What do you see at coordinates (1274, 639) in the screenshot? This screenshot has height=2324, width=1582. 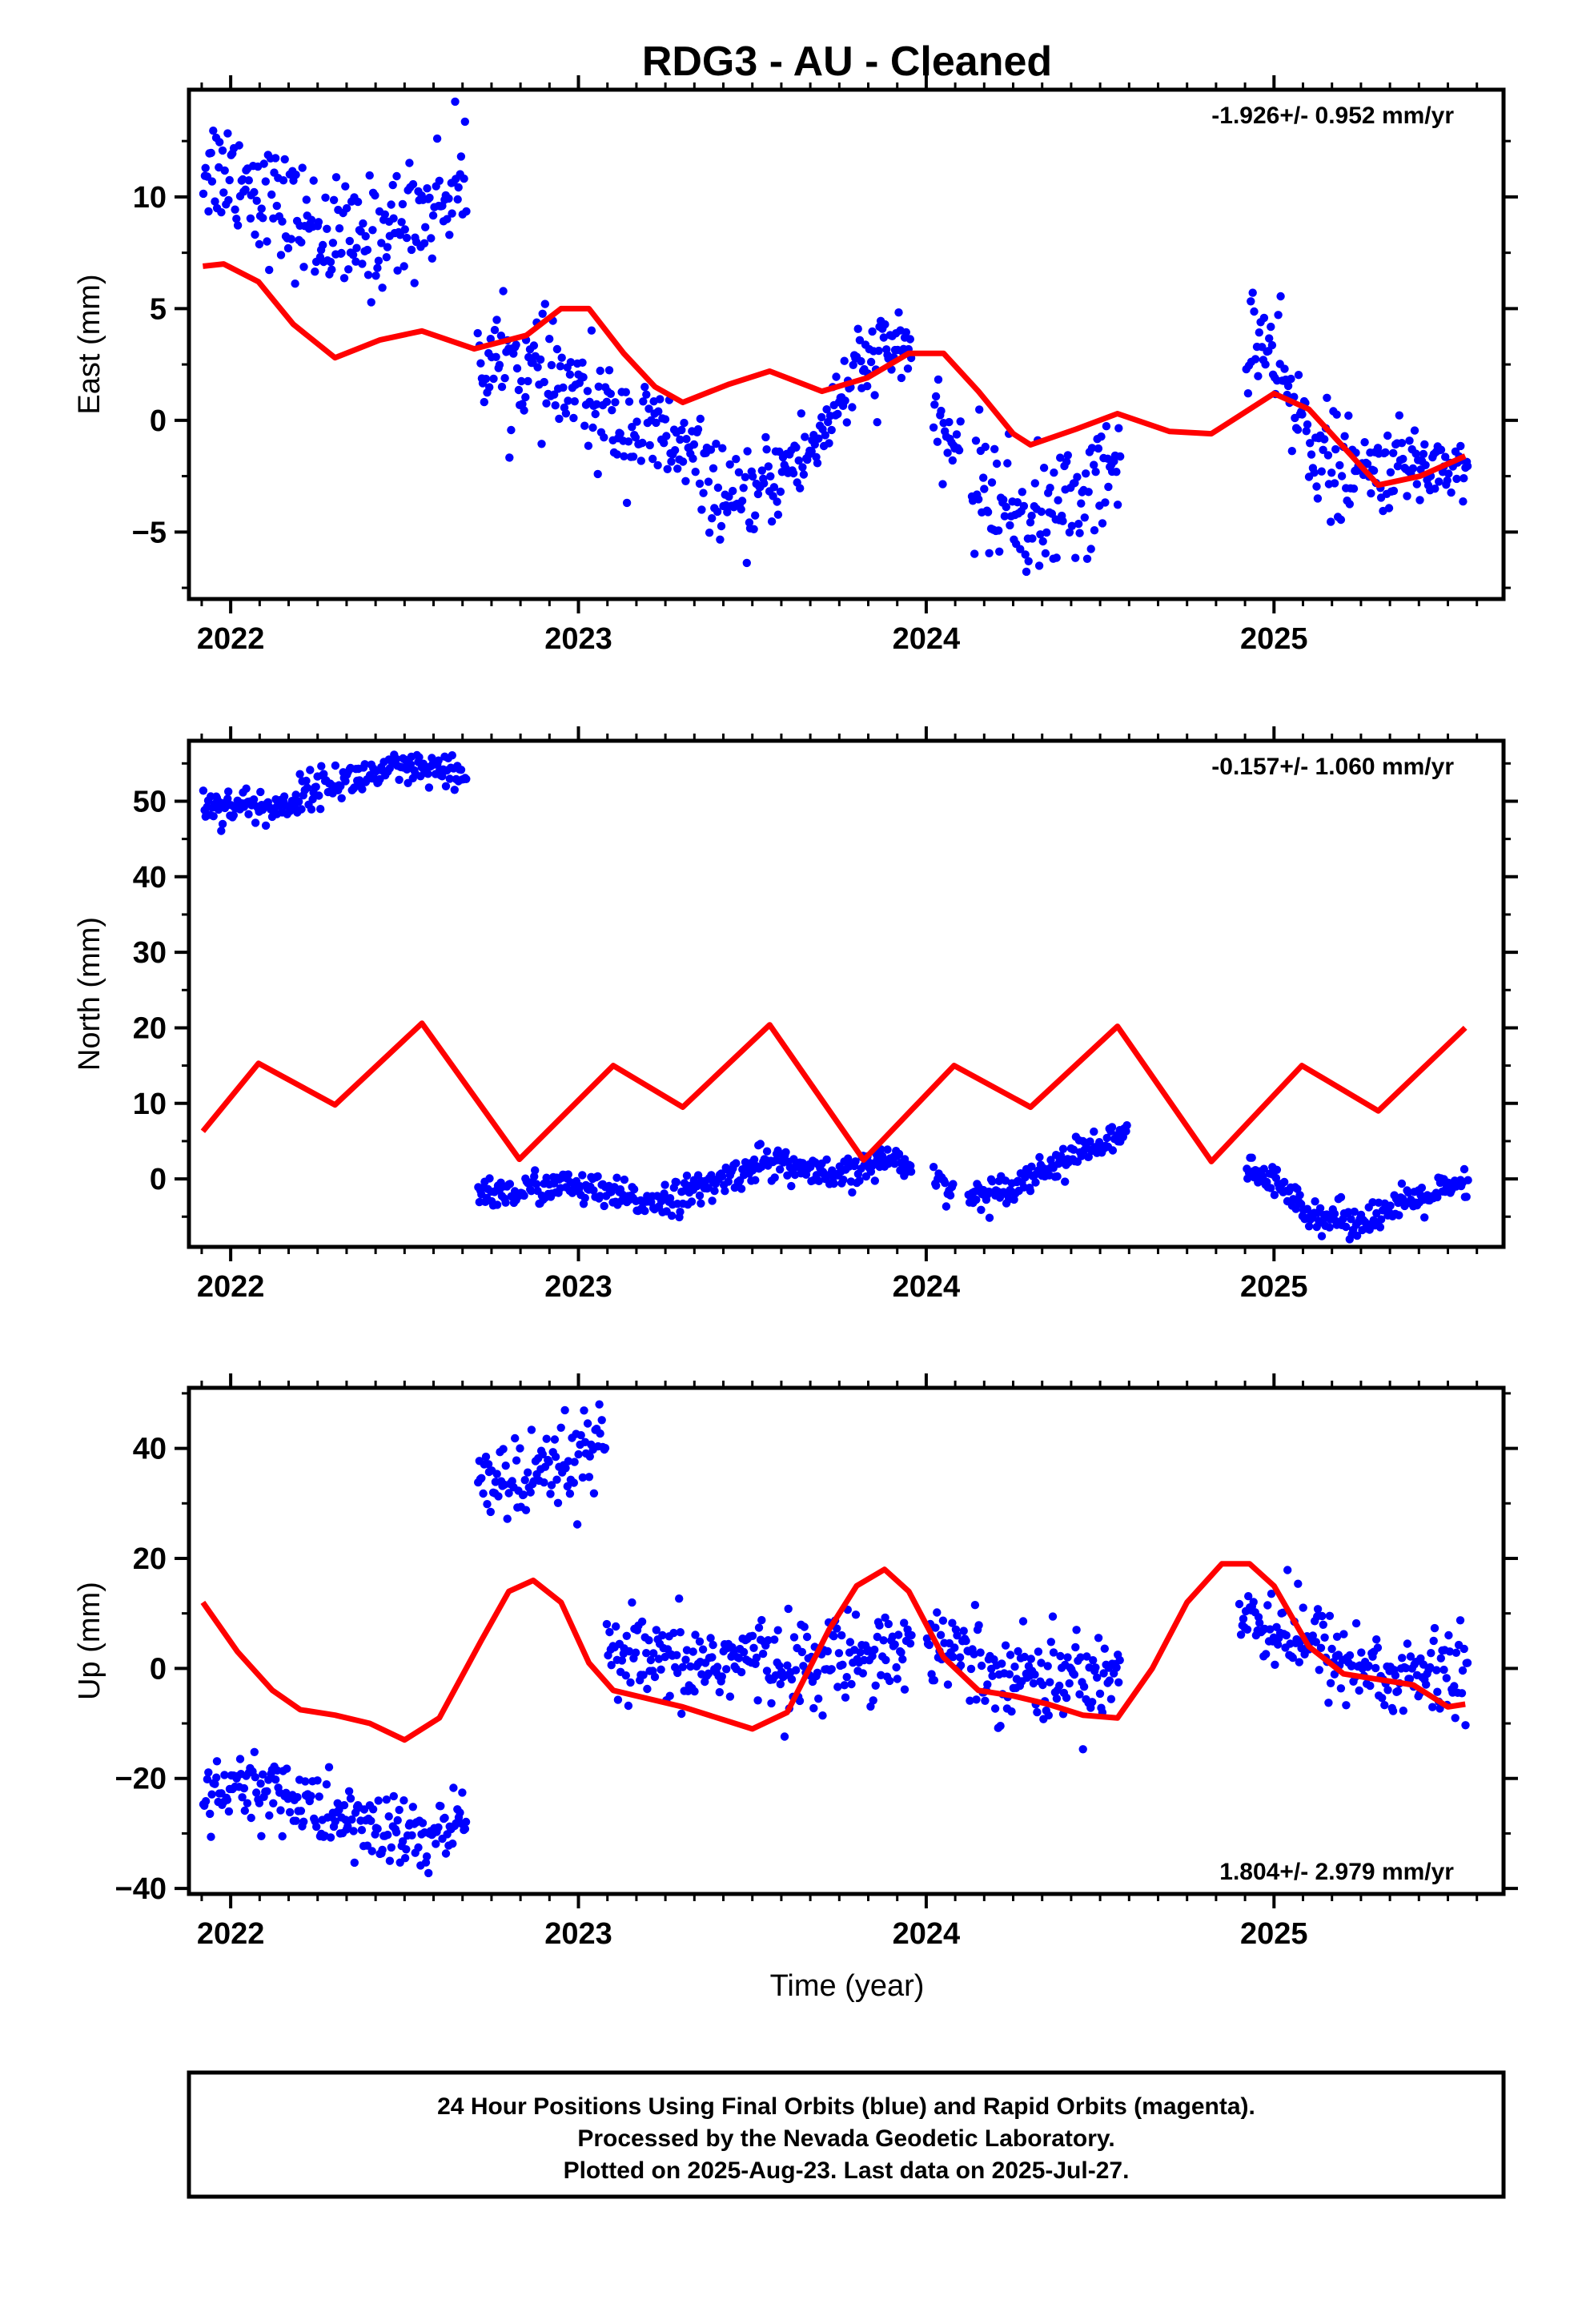 I see `east-x-tick-label: 2025` at bounding box center [1274, 639].